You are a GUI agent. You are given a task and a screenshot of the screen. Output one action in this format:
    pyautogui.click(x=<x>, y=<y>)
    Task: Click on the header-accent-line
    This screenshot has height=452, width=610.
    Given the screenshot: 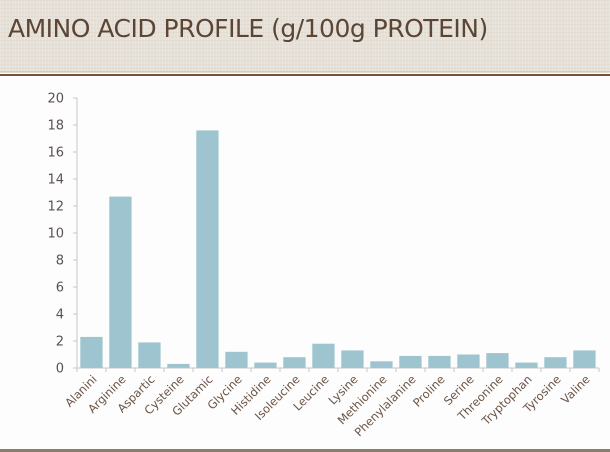 What is the action you would take?
    pyautogui.click(x=305, y=71)
    